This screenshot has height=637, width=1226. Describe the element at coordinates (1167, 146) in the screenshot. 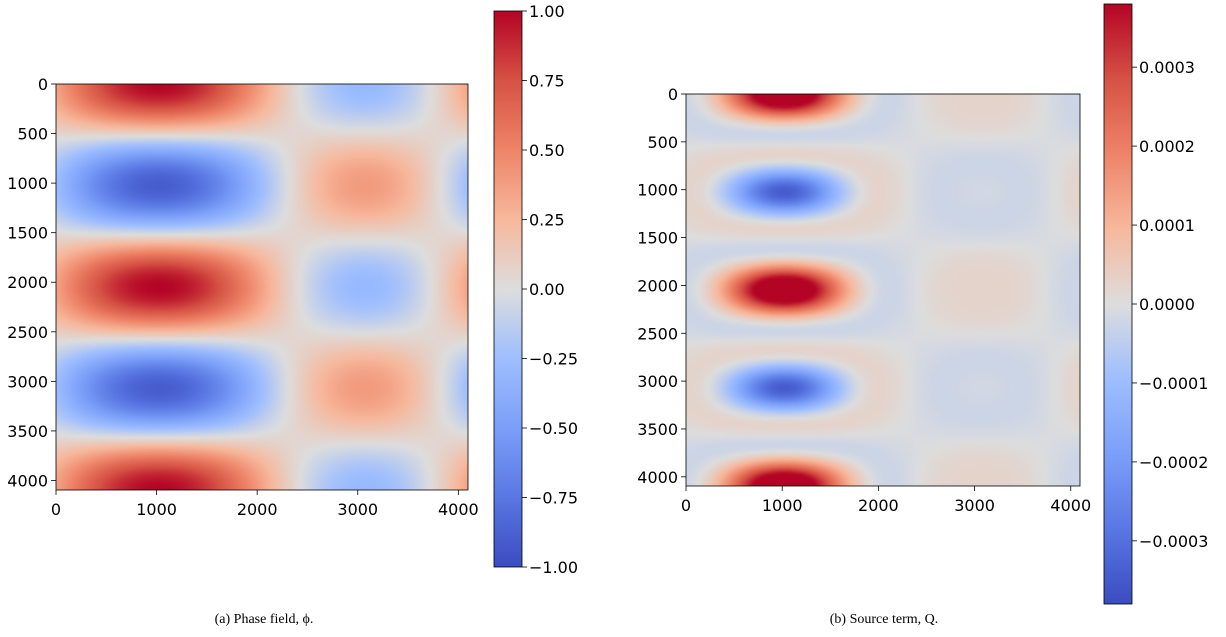

I see `colorbar-tick-label: 0.0002` at that location.